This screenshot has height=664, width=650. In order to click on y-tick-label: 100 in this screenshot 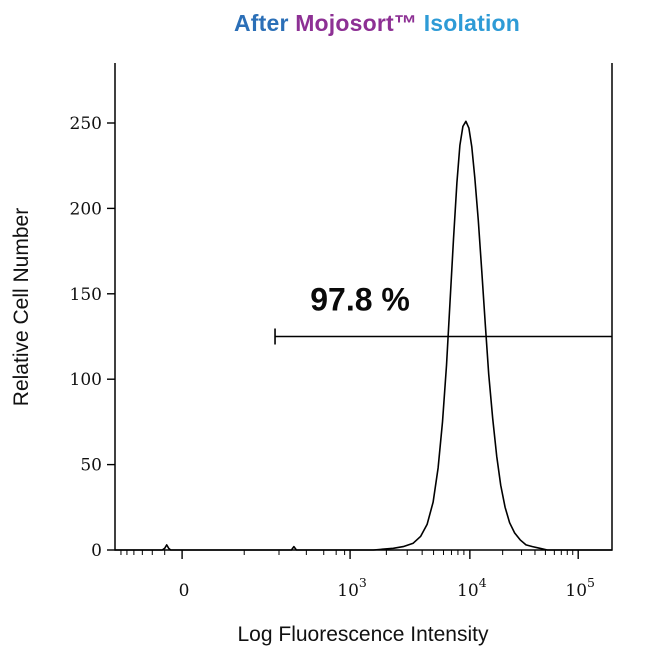, I will do `click(86, 380)`.